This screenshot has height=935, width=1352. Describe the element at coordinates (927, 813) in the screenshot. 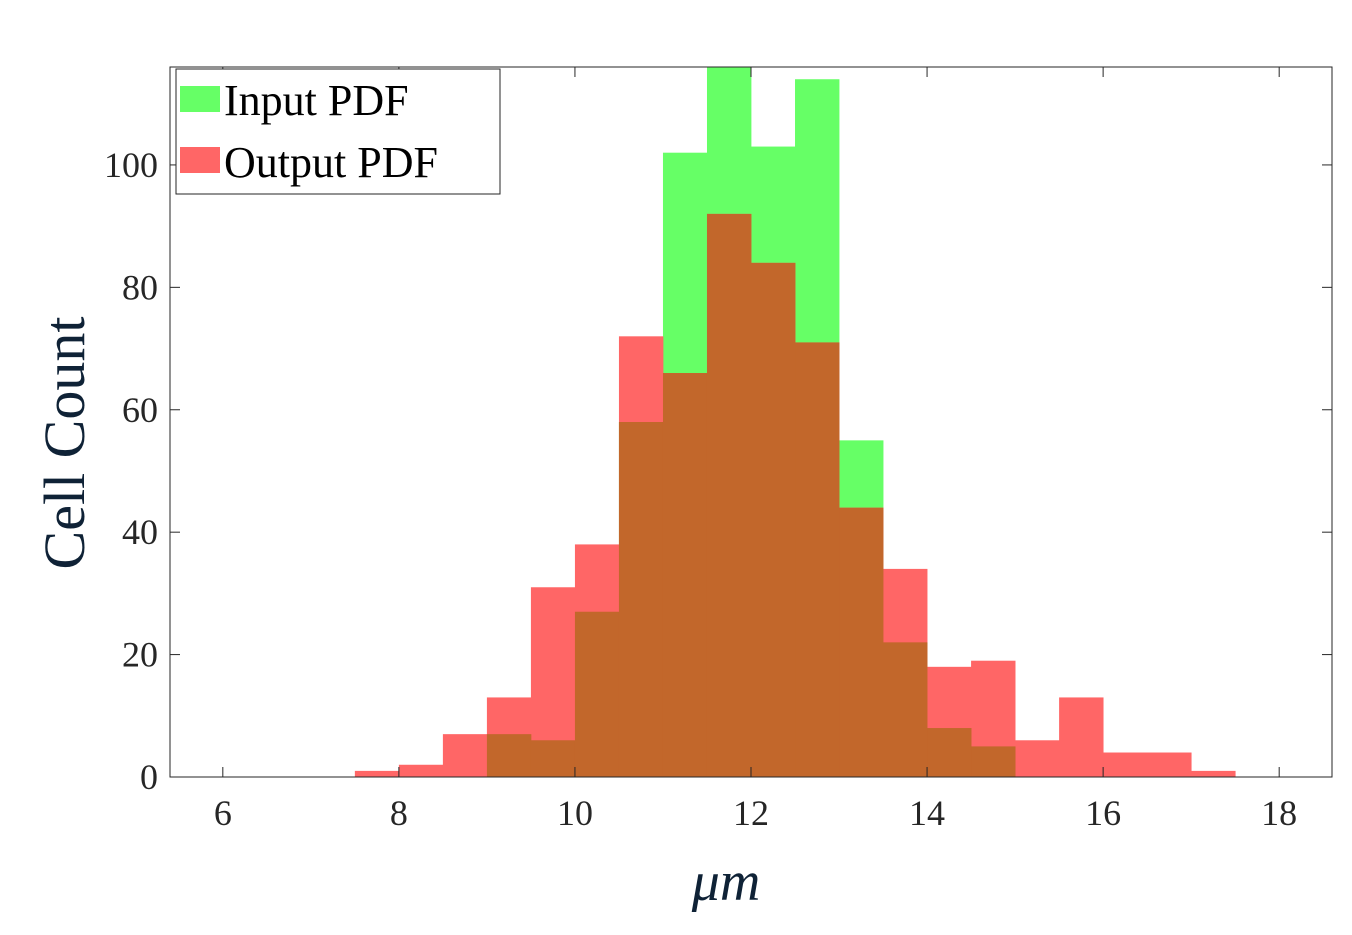

I see `x-tick-label: 14` at that location.